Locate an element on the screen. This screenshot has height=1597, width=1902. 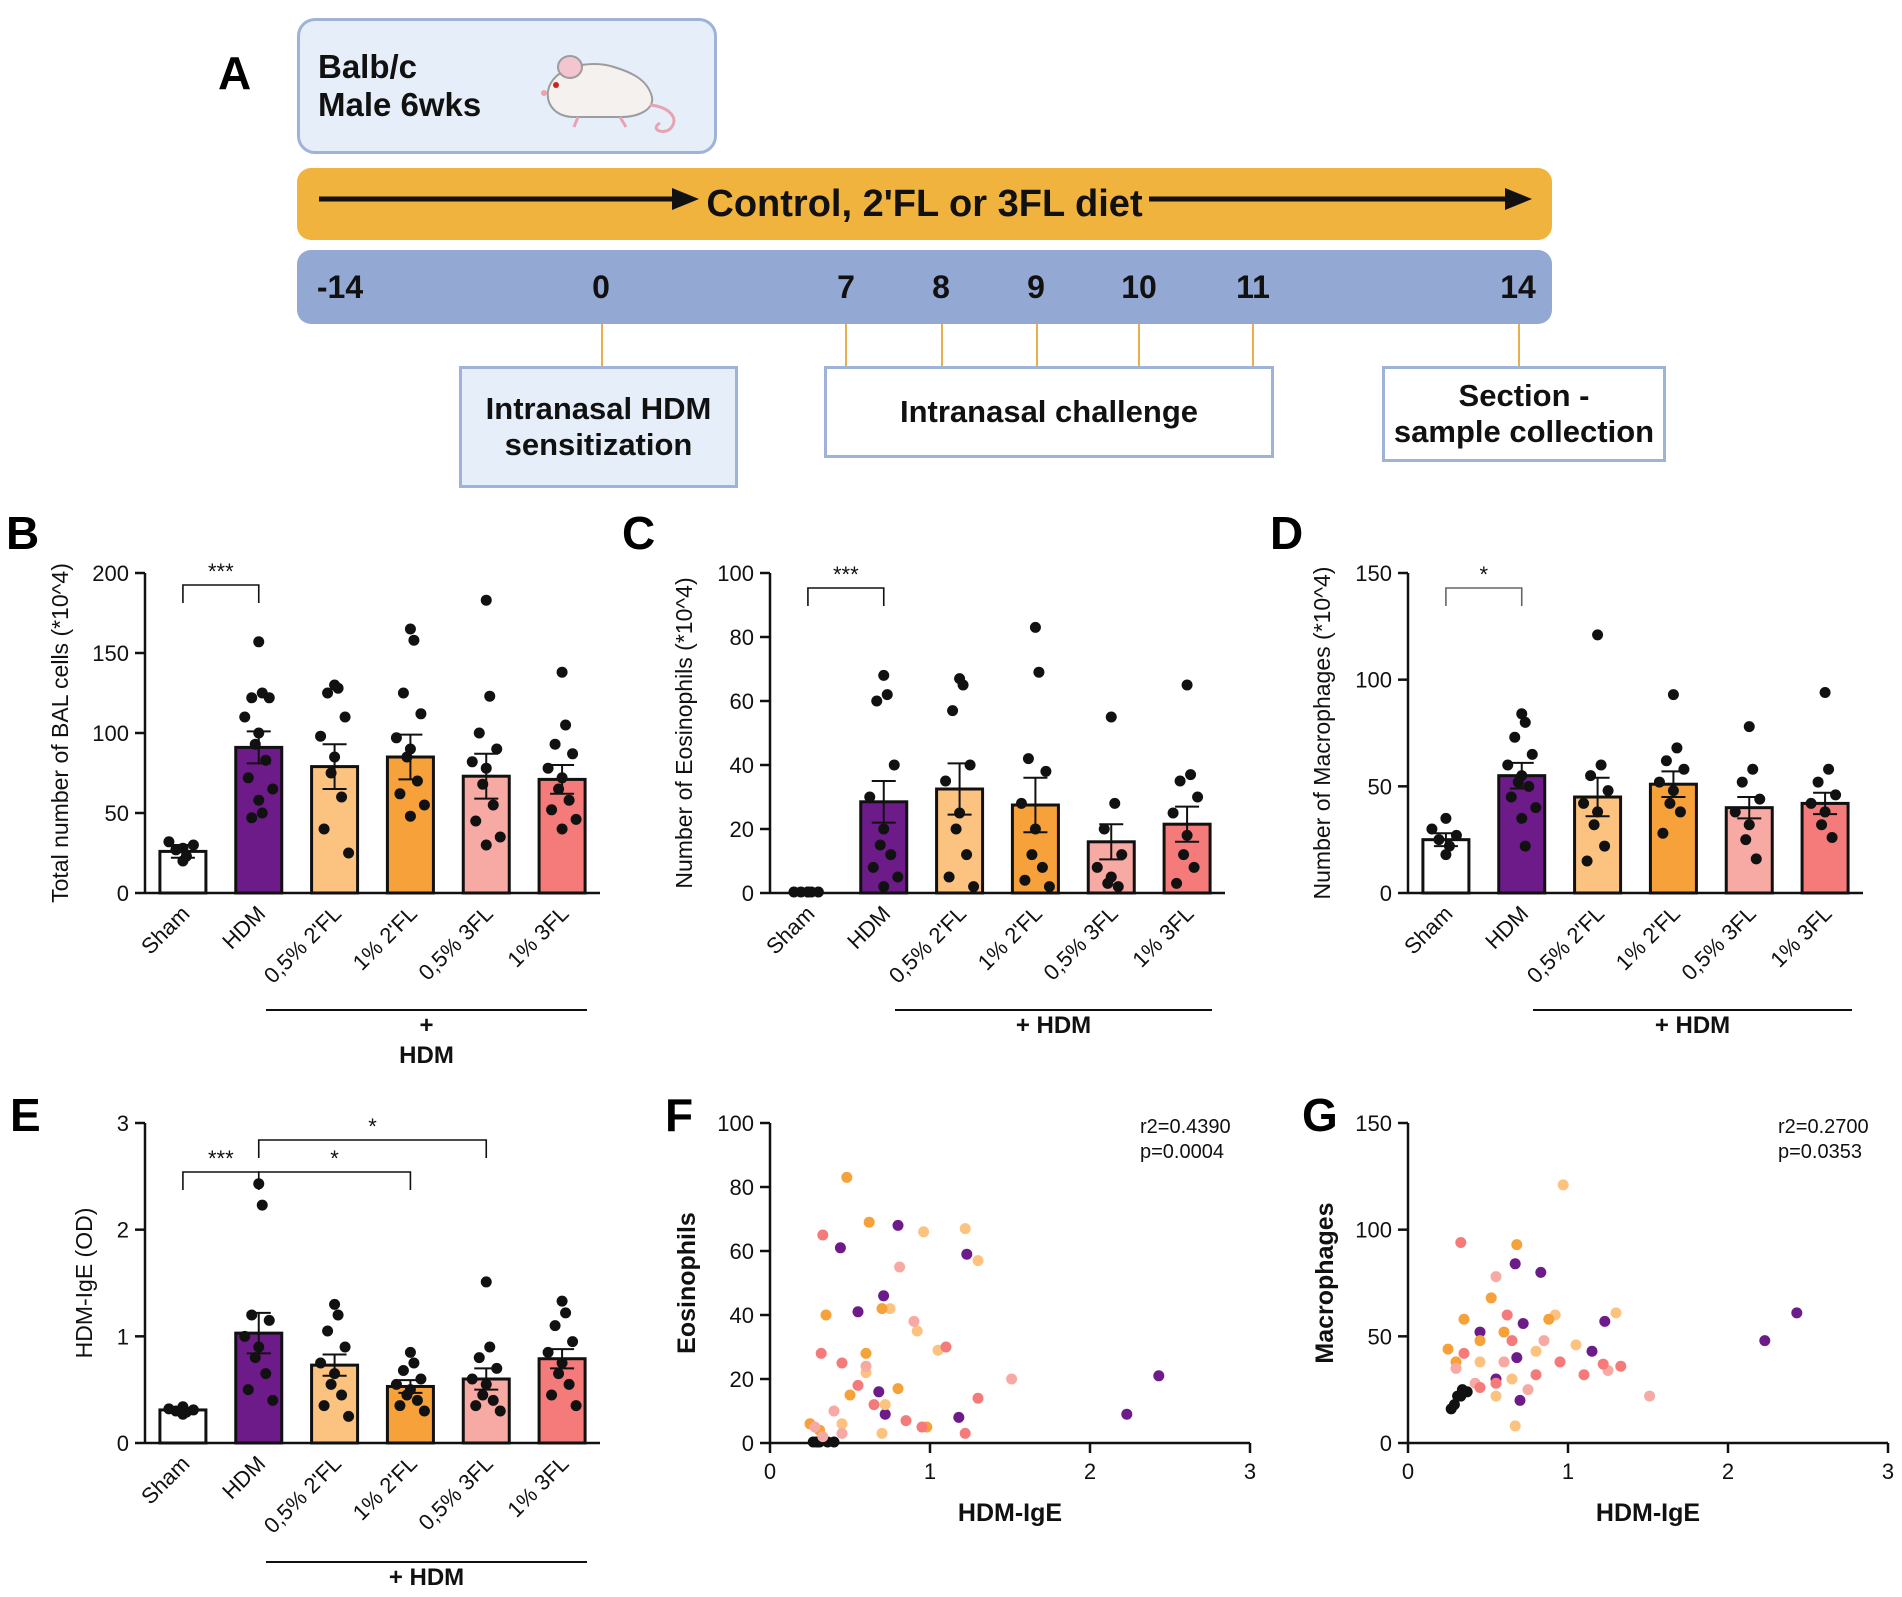
significance-label: *** is located at coordinates (221, 1158).